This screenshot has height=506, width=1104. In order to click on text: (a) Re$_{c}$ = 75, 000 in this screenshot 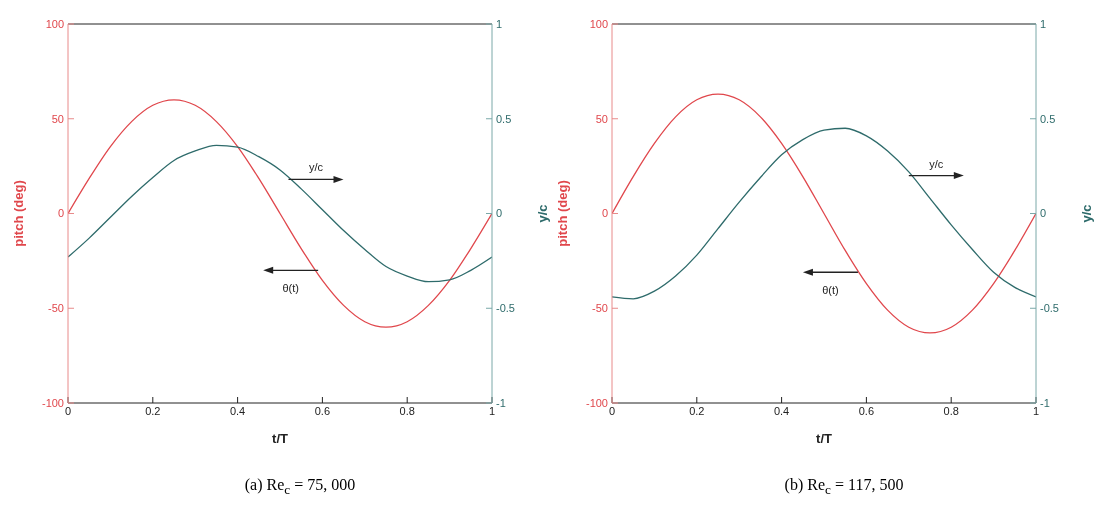, I will do `click(300, 487)`.